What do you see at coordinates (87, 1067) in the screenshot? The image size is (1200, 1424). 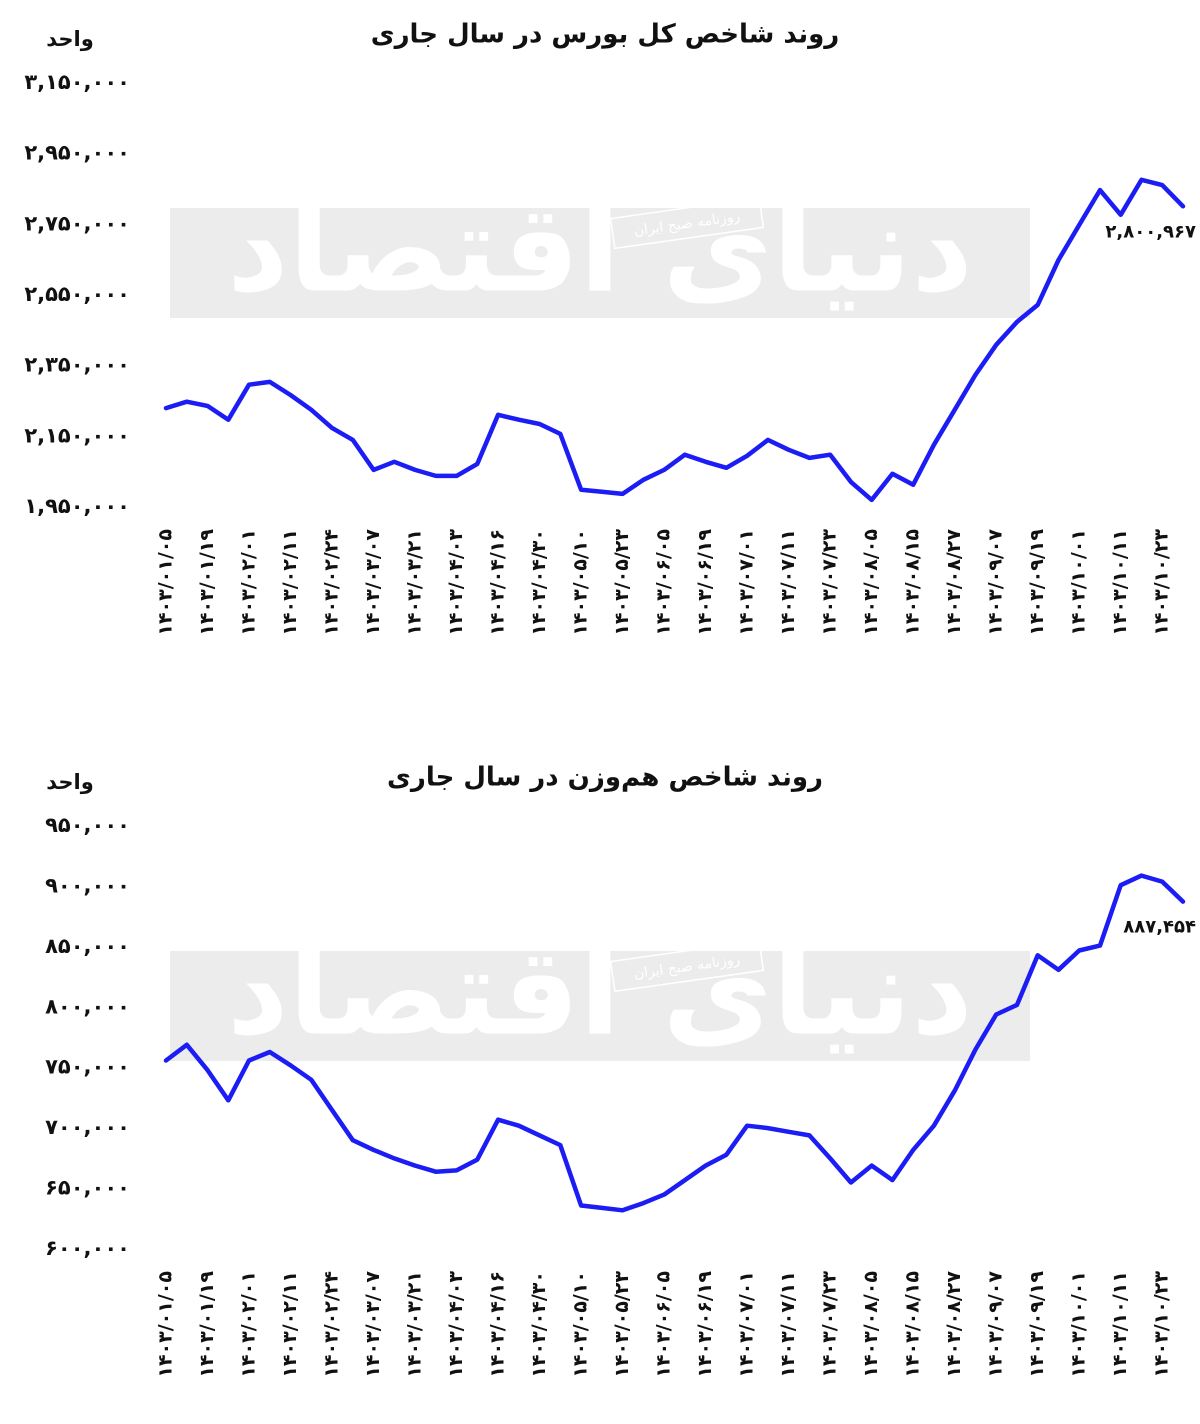 I see `y-tick-label: ۷۵۰,۰۰۰` at bounding box center [87, 1067].